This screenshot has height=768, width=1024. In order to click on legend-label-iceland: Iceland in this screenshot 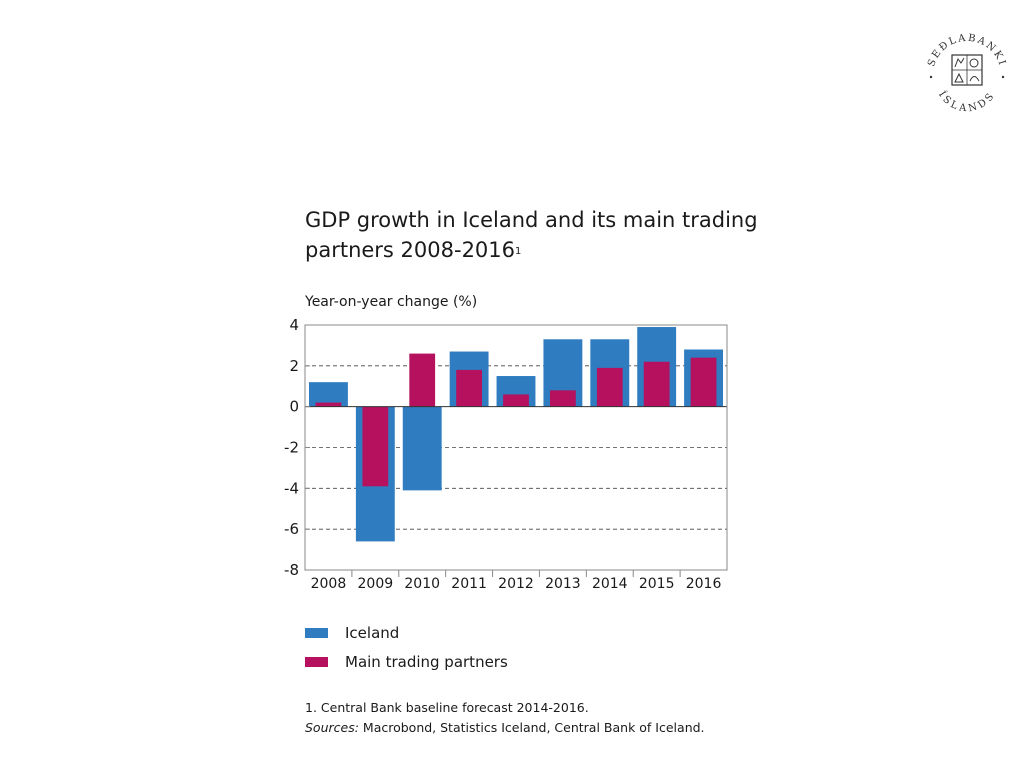, I will do `click(372, 632)`.